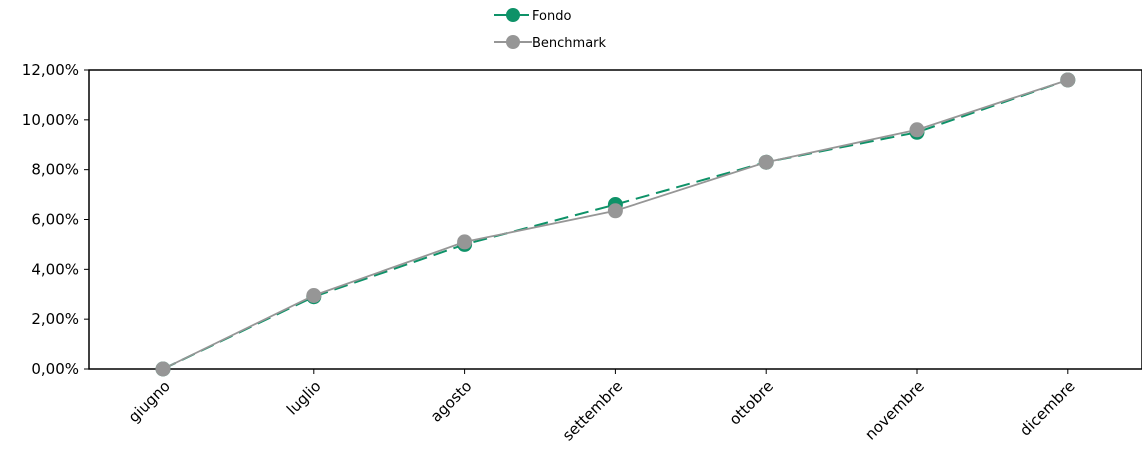 The image size is (1142, 461). Describe the element at coordinates (149, 401) in the screenshot. I see `x-tick-label: giugno` at that location.